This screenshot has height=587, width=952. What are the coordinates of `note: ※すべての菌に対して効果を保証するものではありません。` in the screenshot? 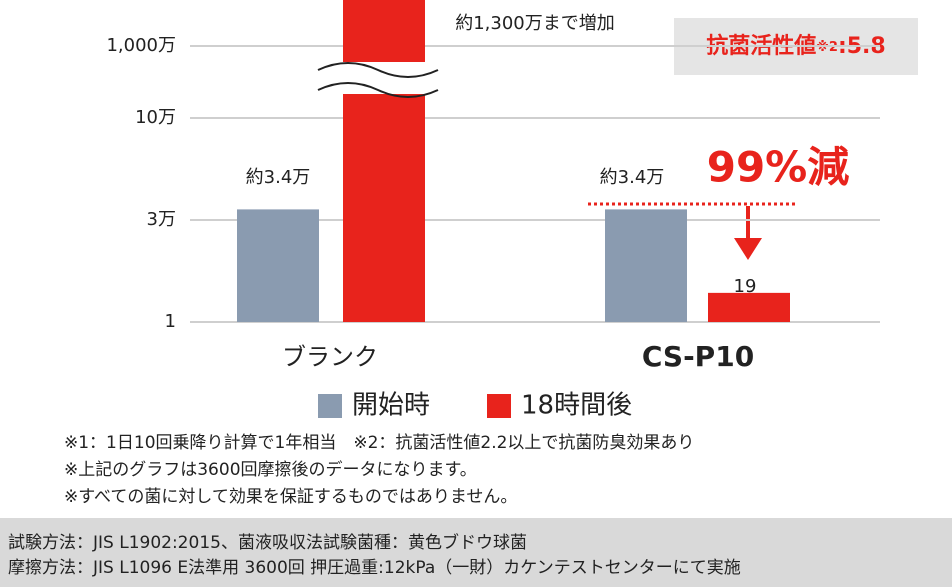 It's located at (290, 497).